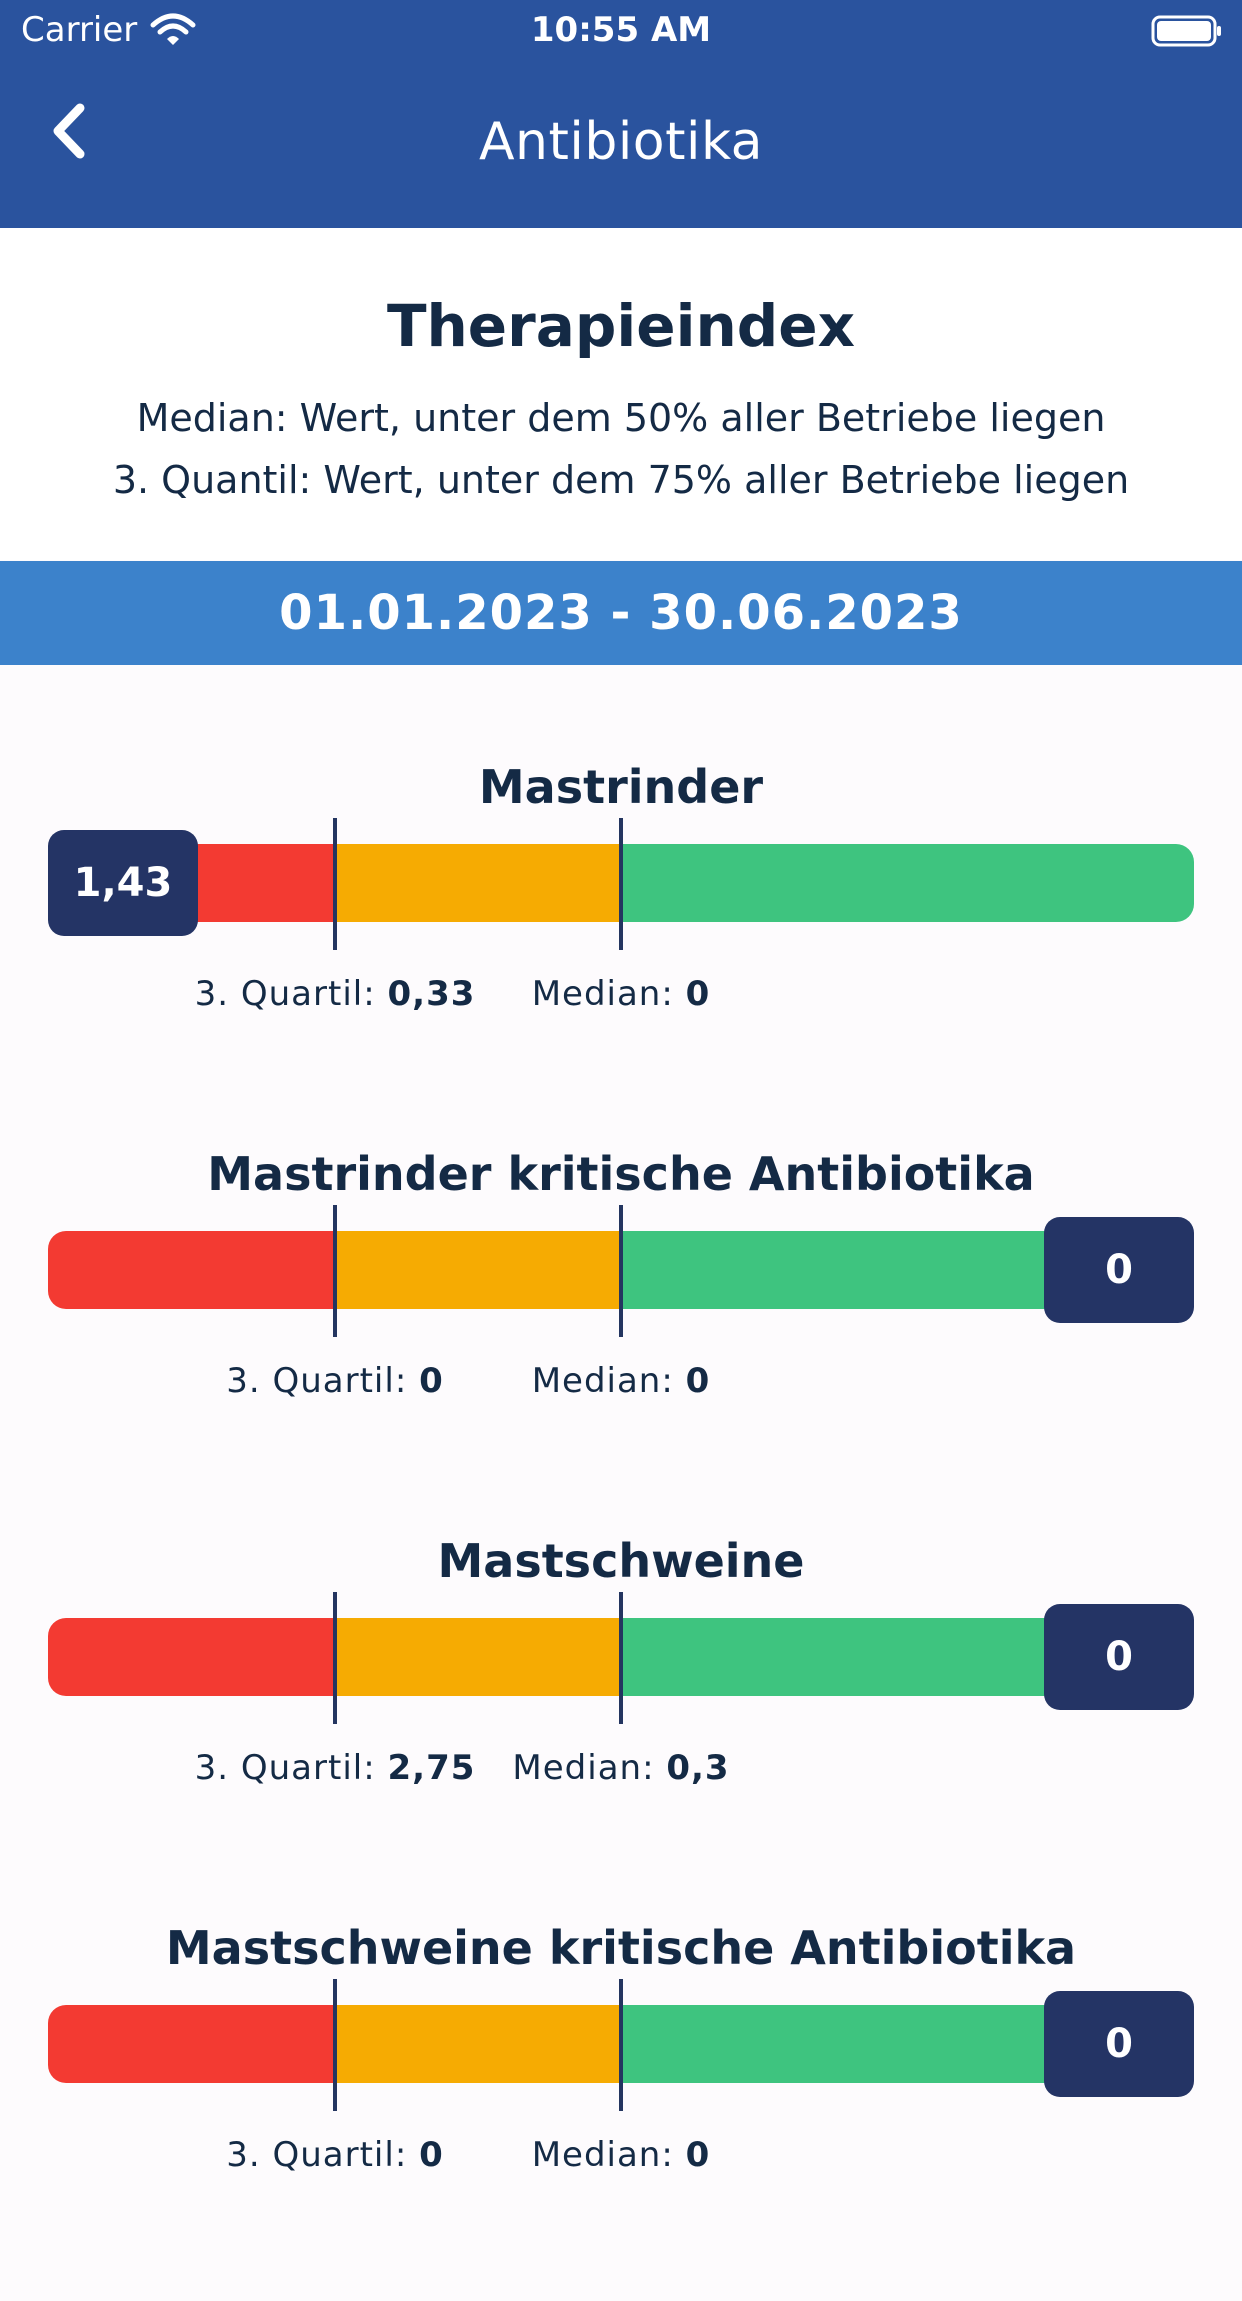  I want to click on battery-icon, so click(1187, 35).